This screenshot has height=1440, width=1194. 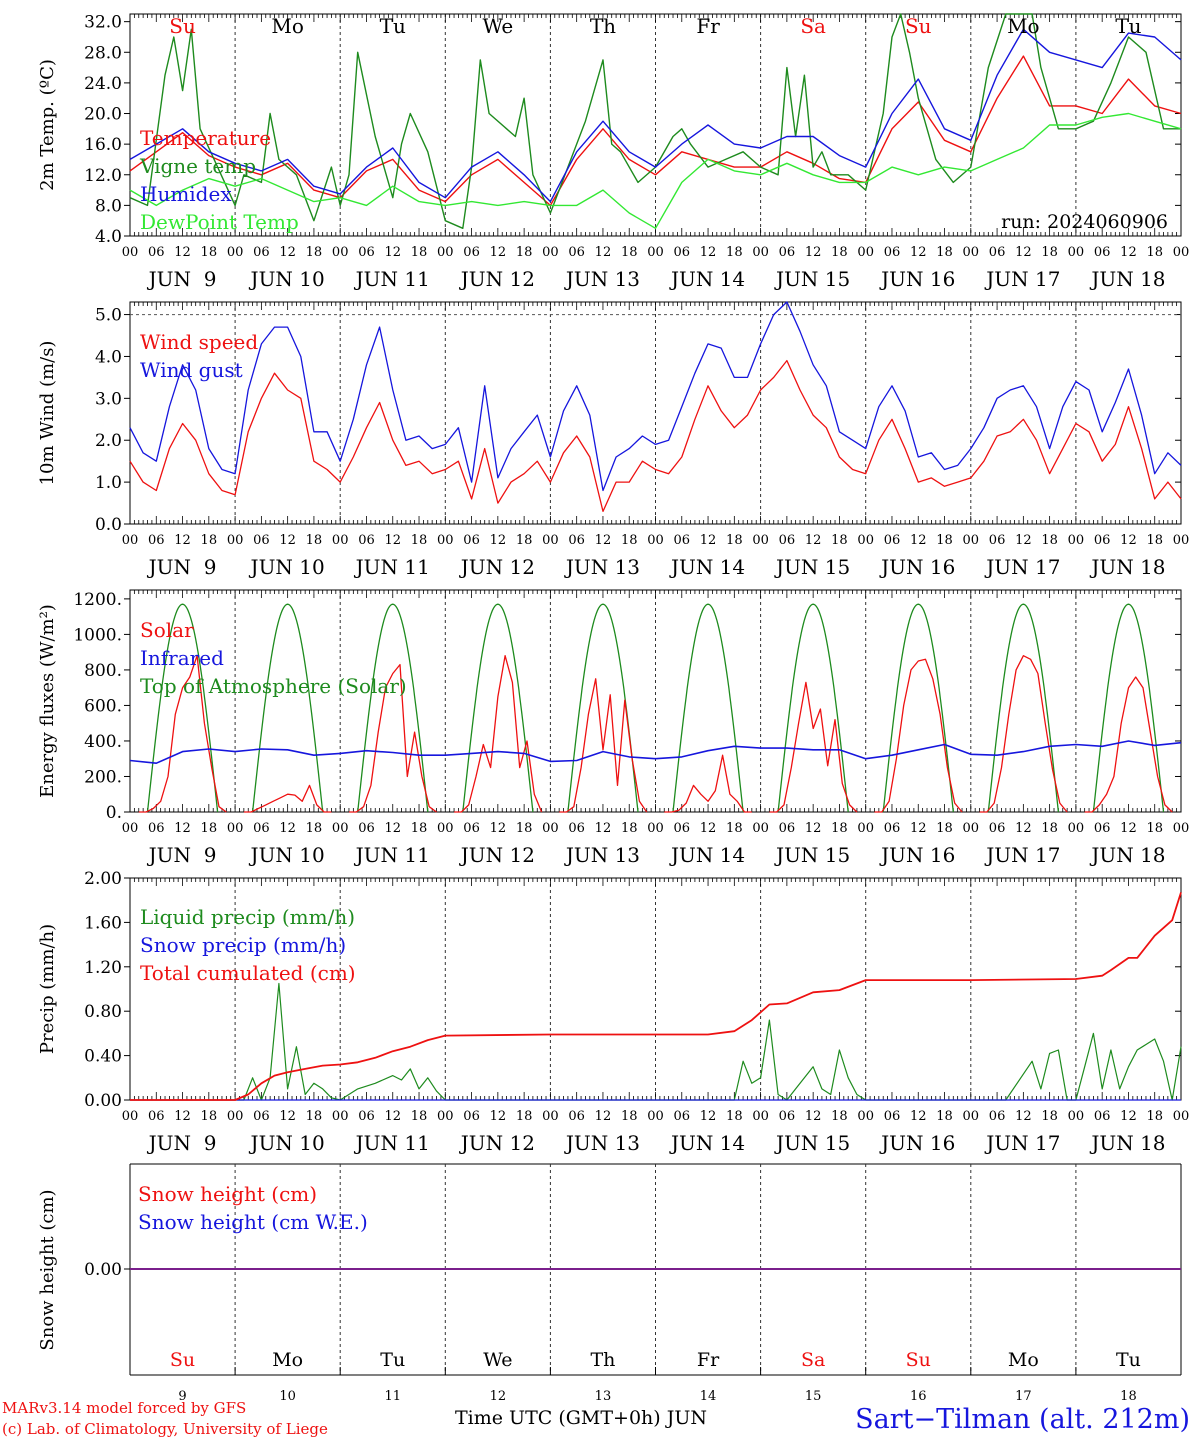 I want to click on model-credit: MARv3.14 model forced by GFS, so click(x=124, y=1408).